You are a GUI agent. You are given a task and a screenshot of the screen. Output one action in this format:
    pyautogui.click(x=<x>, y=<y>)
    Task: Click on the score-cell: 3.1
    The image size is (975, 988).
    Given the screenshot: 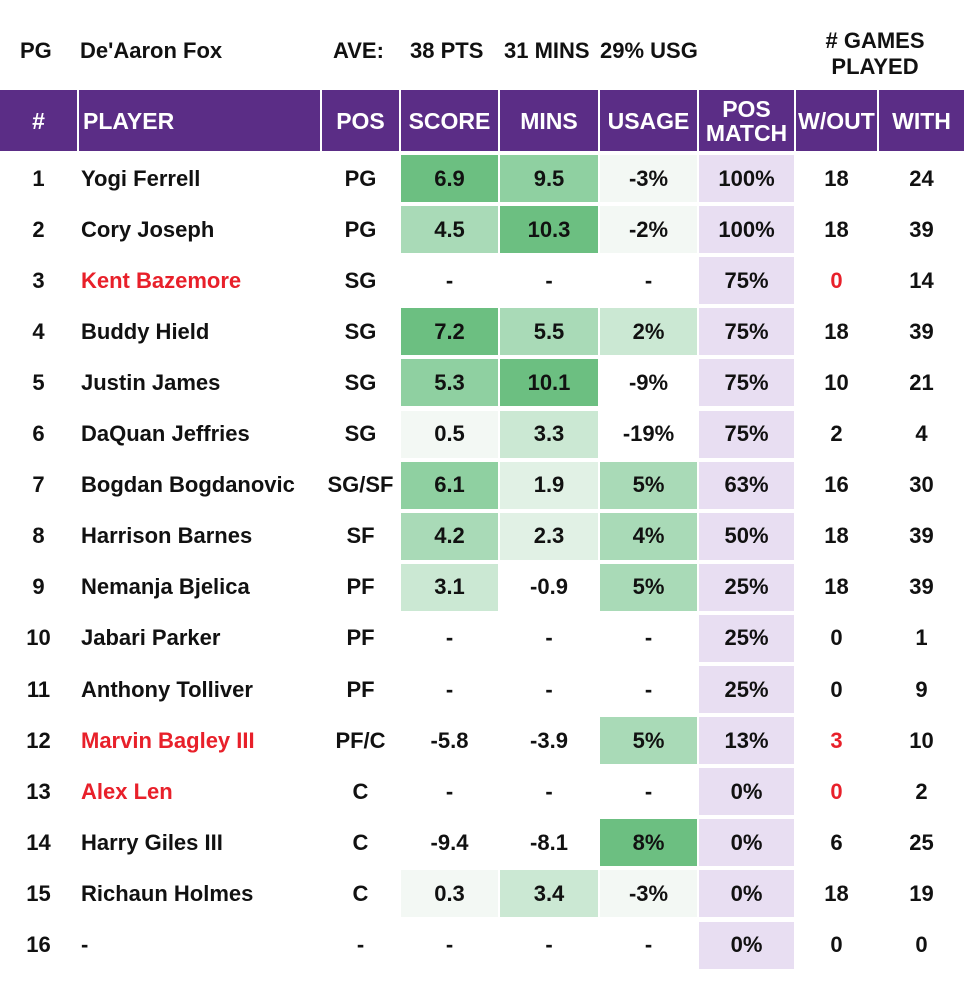 What is the action you would take?
    pyautogui.click(x=449, y=587)
    